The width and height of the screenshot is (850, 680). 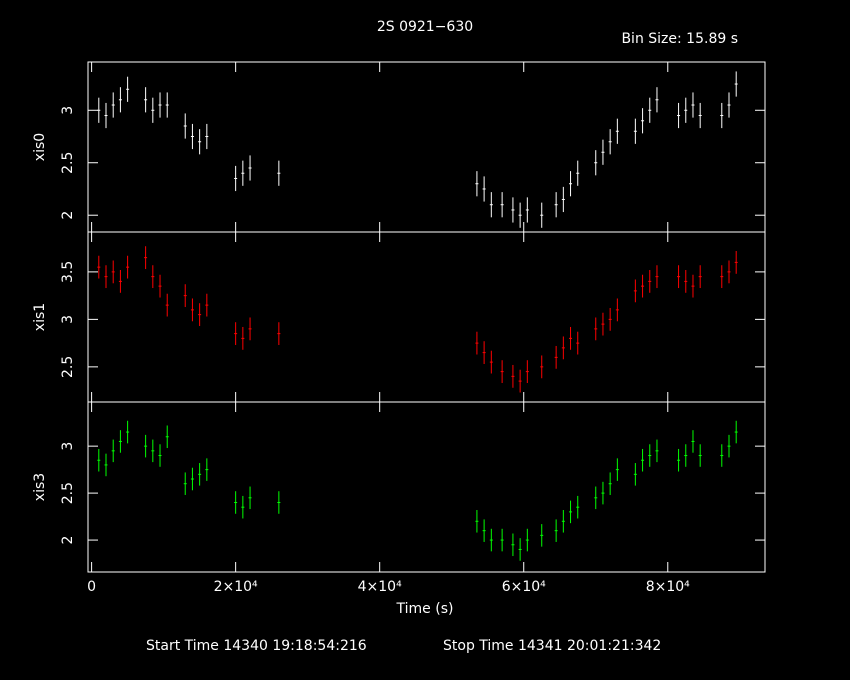 I want to click on y-axis-label: xis1, so click(x=40, y=317).